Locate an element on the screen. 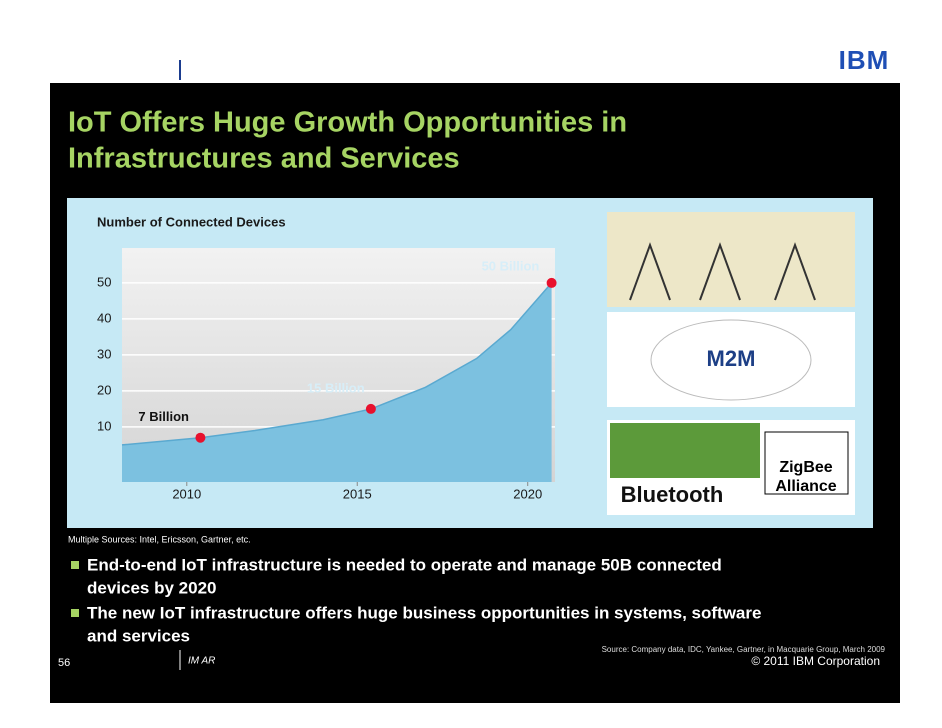  y-tick-label: 20 is located at coordinates (104, 389).